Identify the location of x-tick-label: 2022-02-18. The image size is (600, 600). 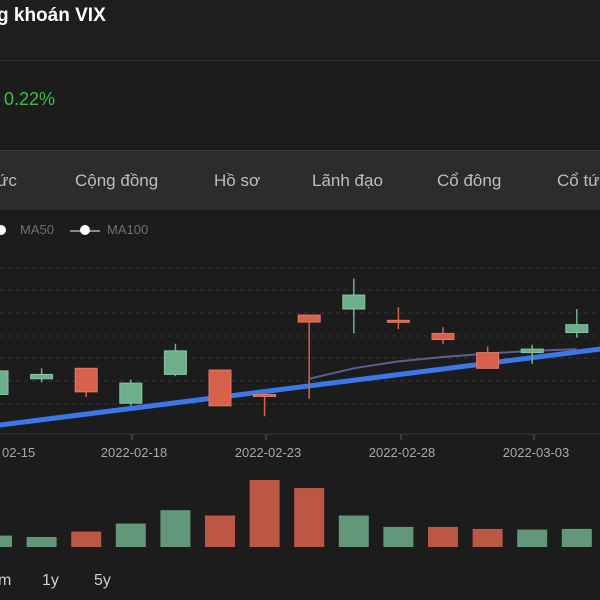
(134, 452).